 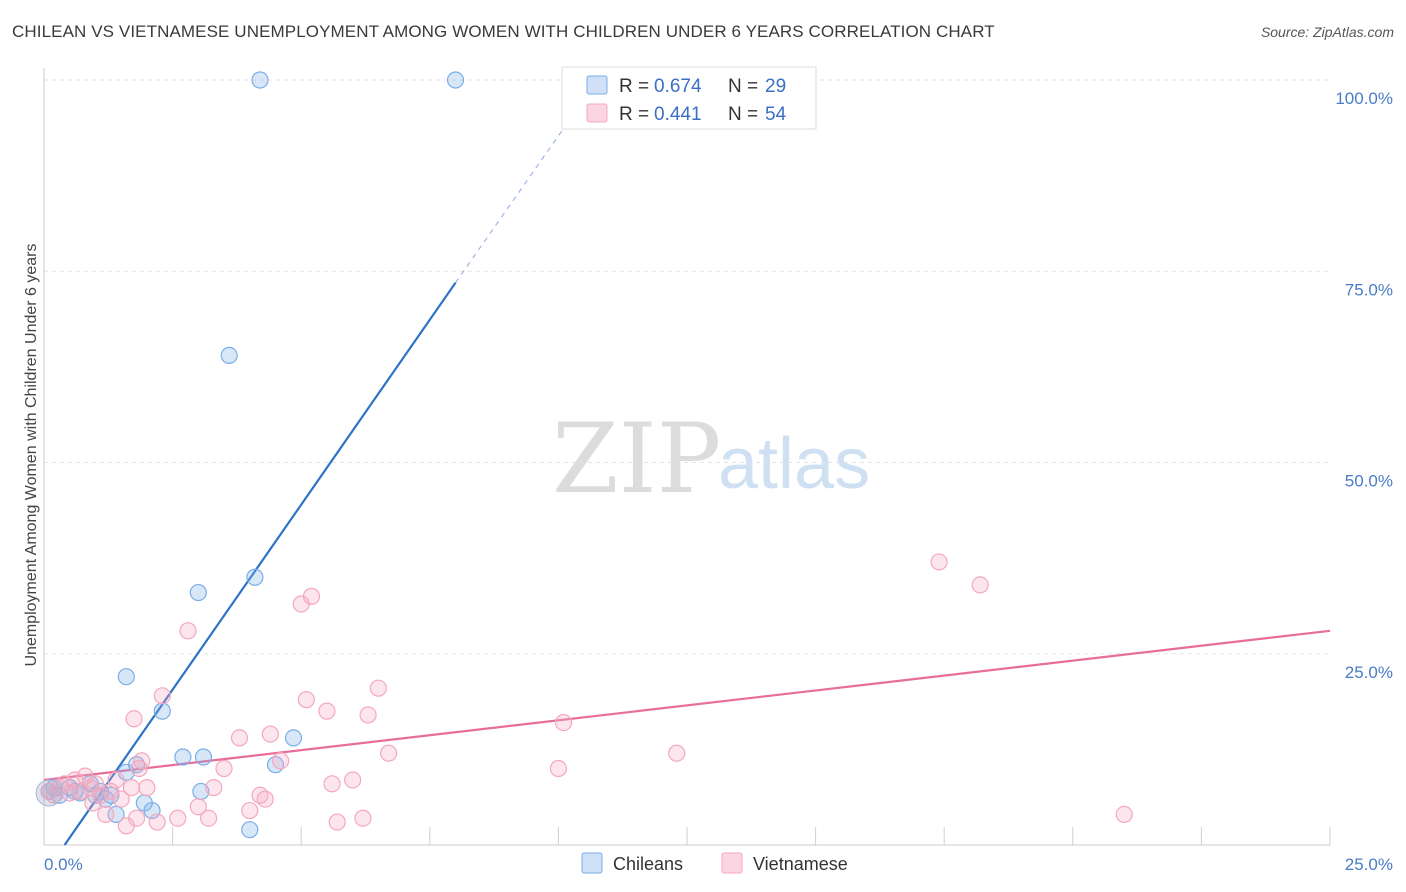 What do you see at coordinates (1327, 32) in the screenshot?
I see `source-credit: Source: ZipAtlas.com` at bounding box center [1327, 32].